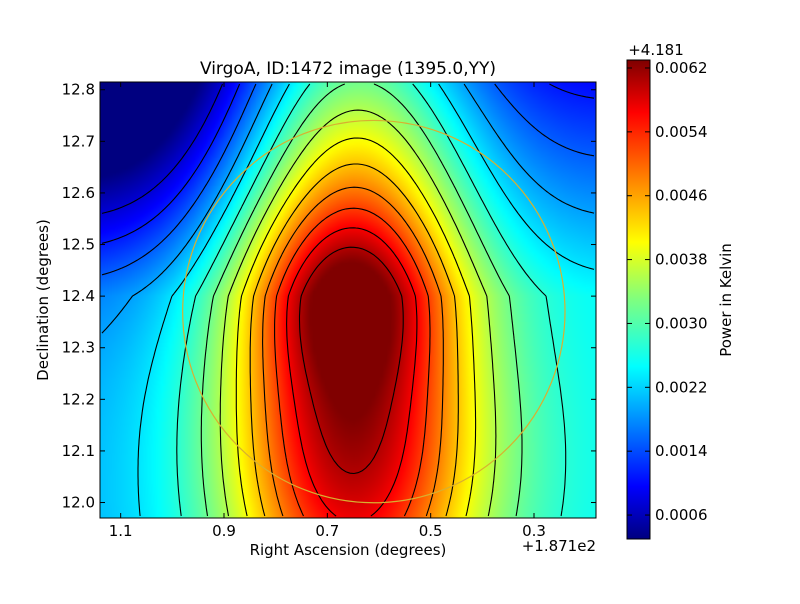 This screenshot has width=800, height=604. Describe the element at coordinates (726, 300) in the screenshot. I see `colorbar-label: Power in Kelvin` at that location.